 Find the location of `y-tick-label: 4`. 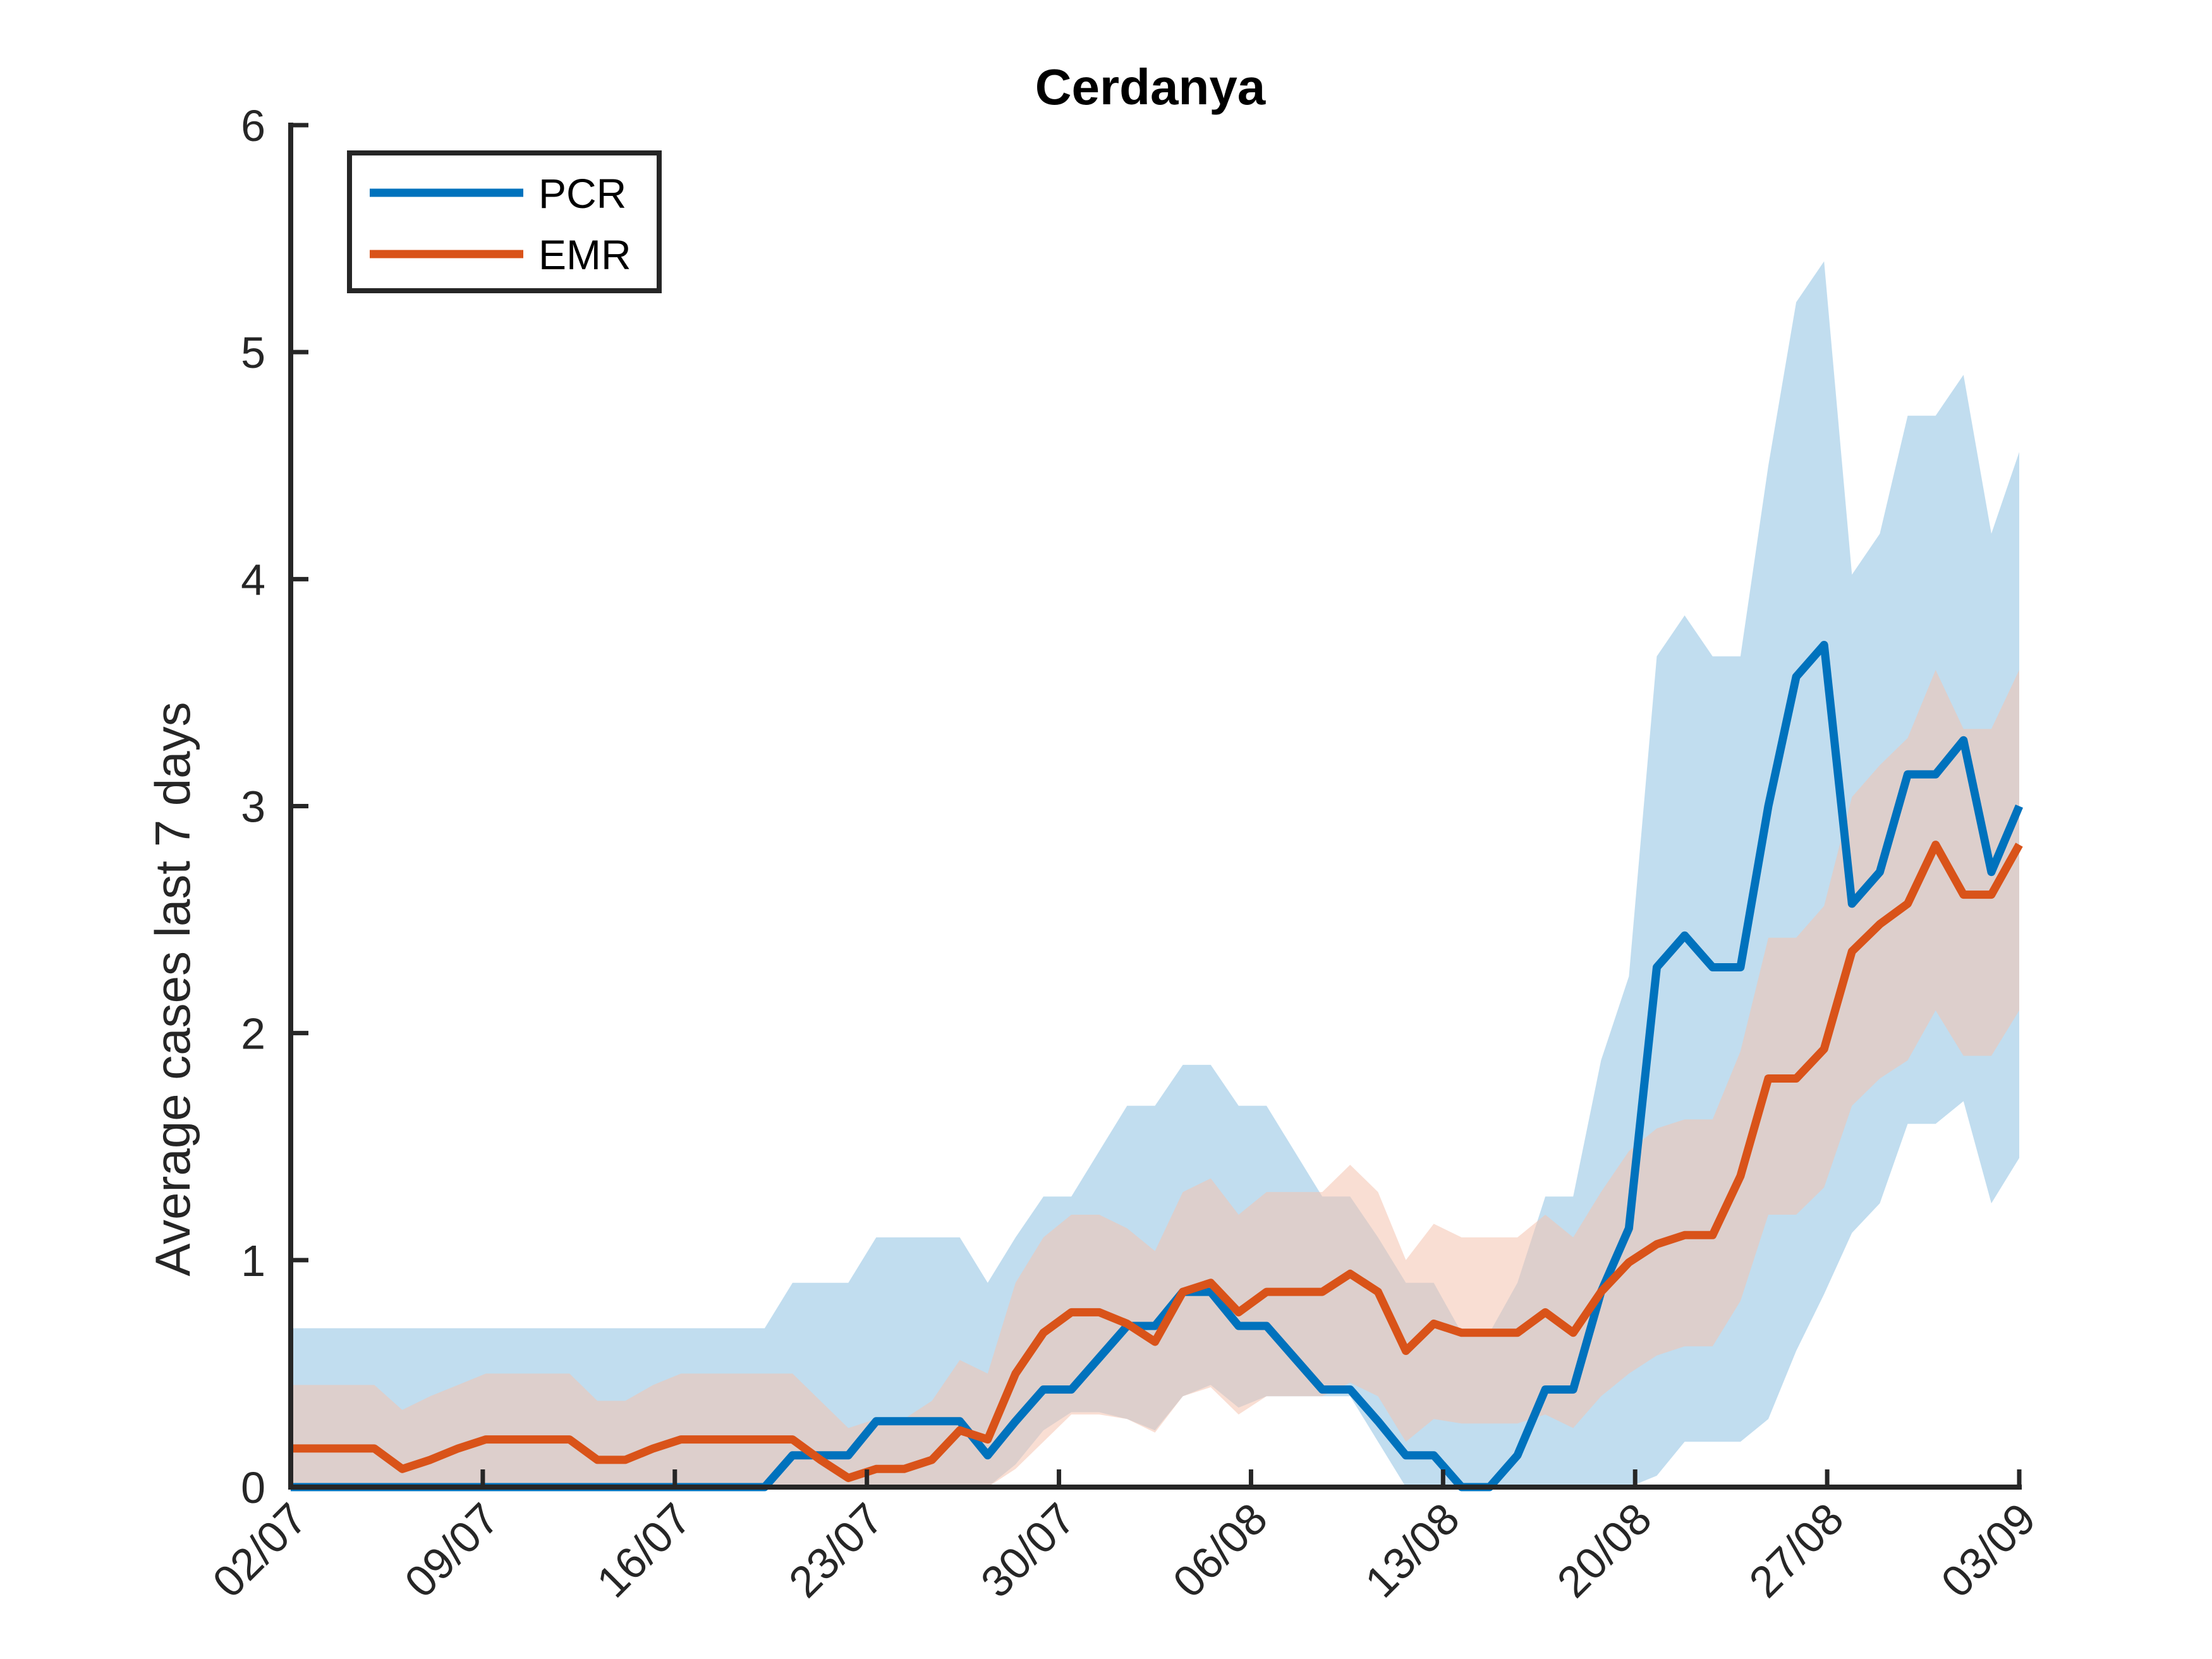

y-tick-label: 4 is located at coordinates (253, 579).